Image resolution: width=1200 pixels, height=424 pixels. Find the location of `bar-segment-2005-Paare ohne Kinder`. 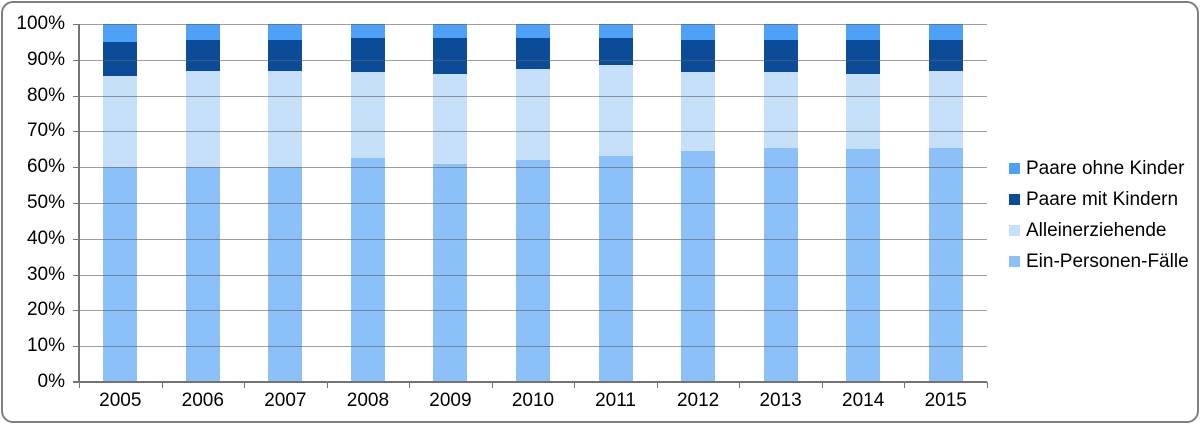

bar-segment-2005-Paare ohne Kinder is located at coordinates (120, 33).